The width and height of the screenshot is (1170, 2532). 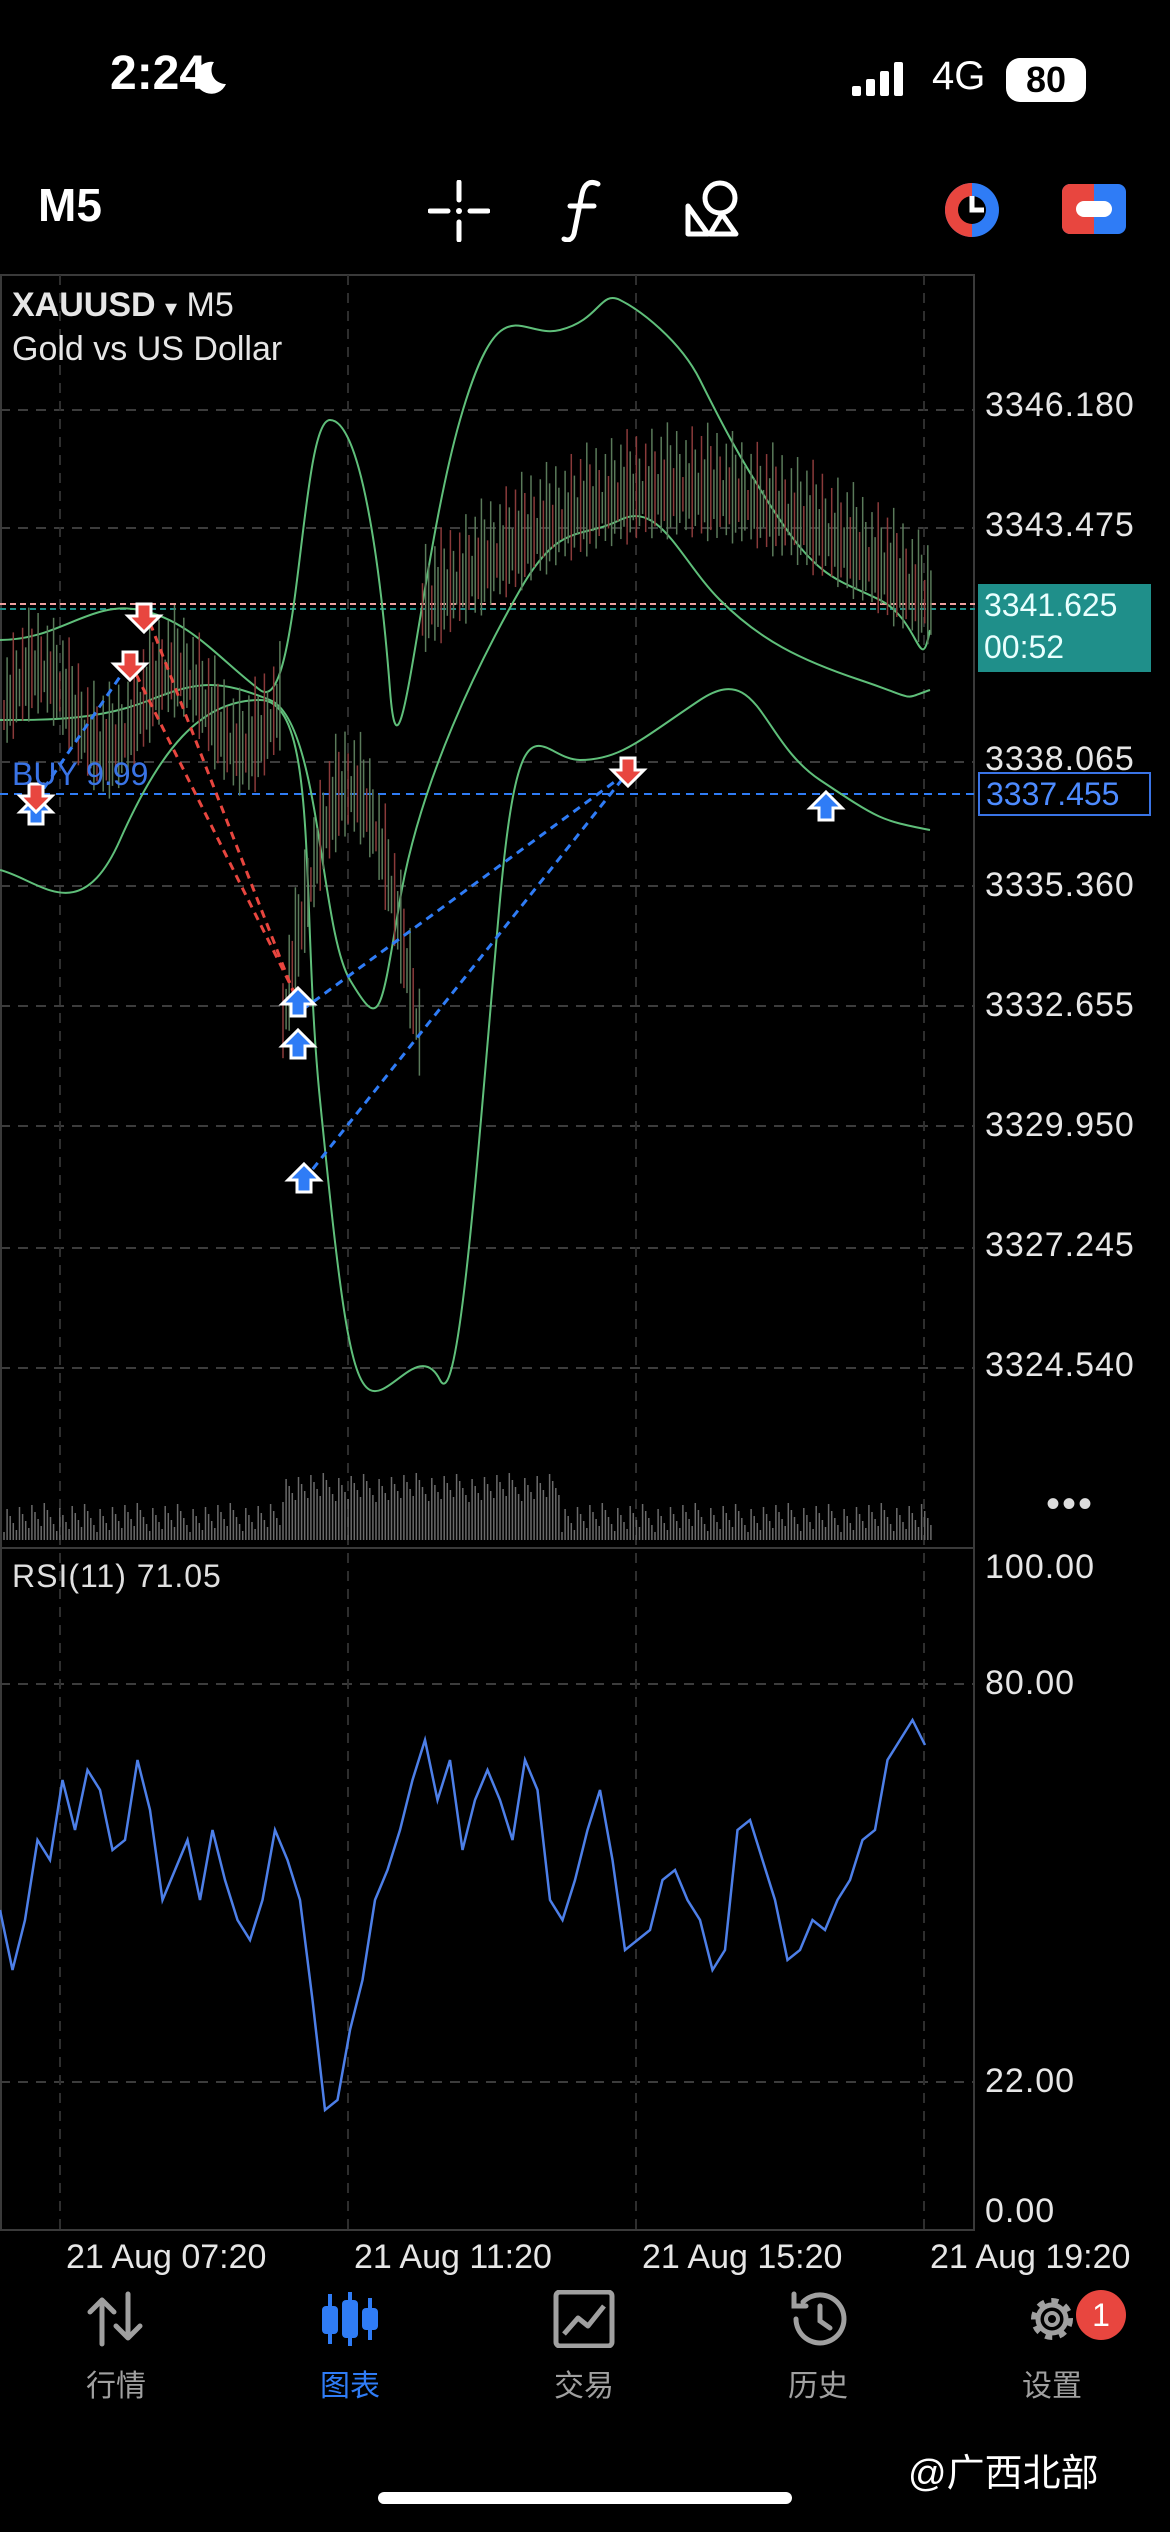 What do you see at coordinates (147, 349) in the screenshot?
I see `symbol-description: Gold vs US Dollar` at bounding box center [147, 349].